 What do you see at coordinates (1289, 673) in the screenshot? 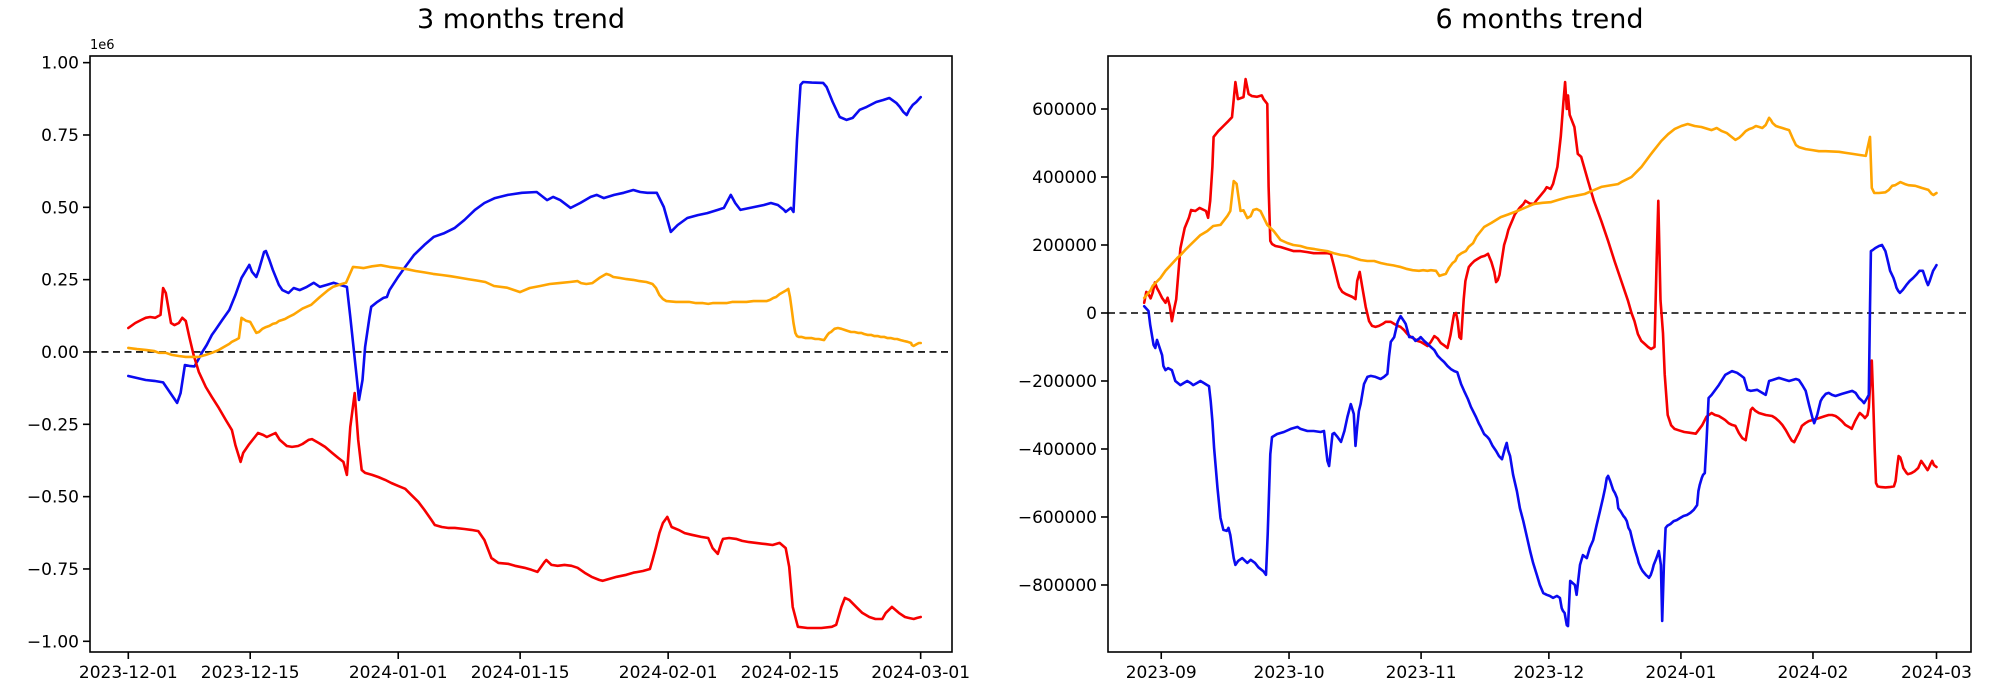
I see `x-tick-label: 2023-10` at bounding box center [1289, 673].